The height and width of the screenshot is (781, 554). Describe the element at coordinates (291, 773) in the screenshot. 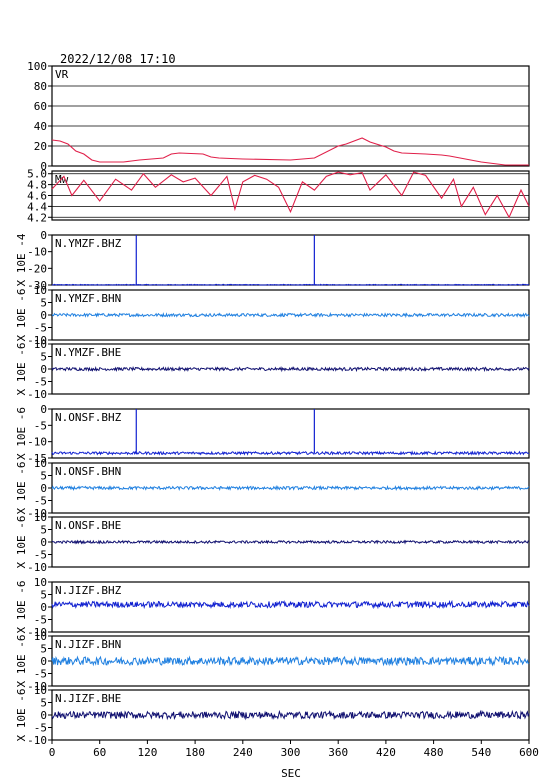

I see `x-axis-label: SEC` at that location.